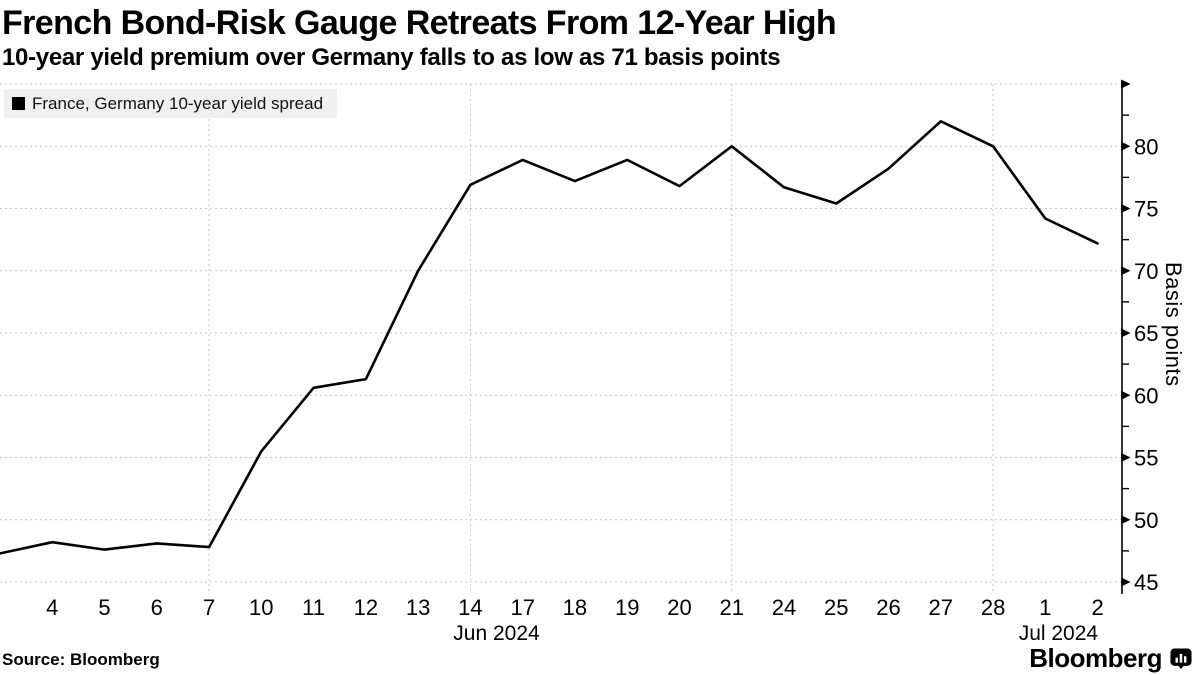  Describe the element at coordinates (627, 607) in the screenshot. I see `x-tick-label: 19` at that location.